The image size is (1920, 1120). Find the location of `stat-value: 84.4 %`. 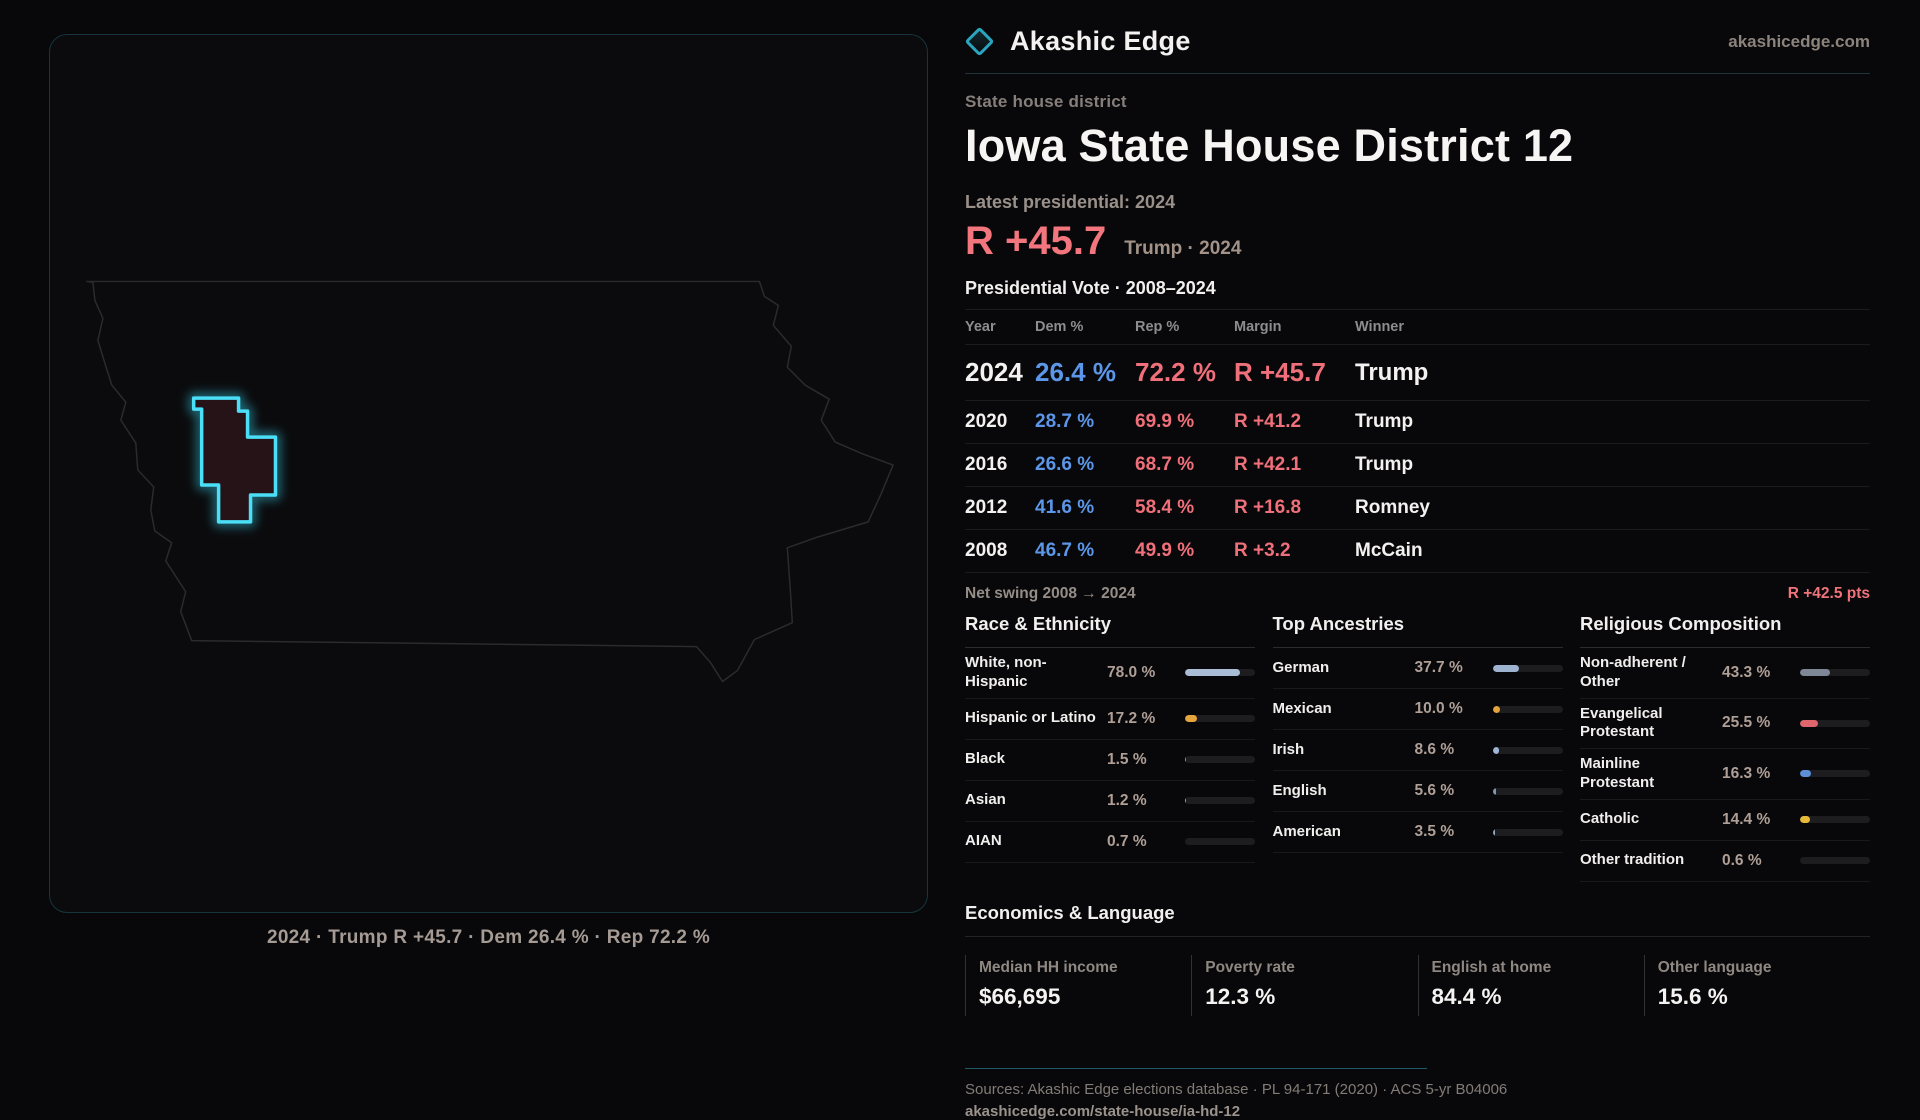

stat-value: 84.4 % is located at coordinates (1466, 996).